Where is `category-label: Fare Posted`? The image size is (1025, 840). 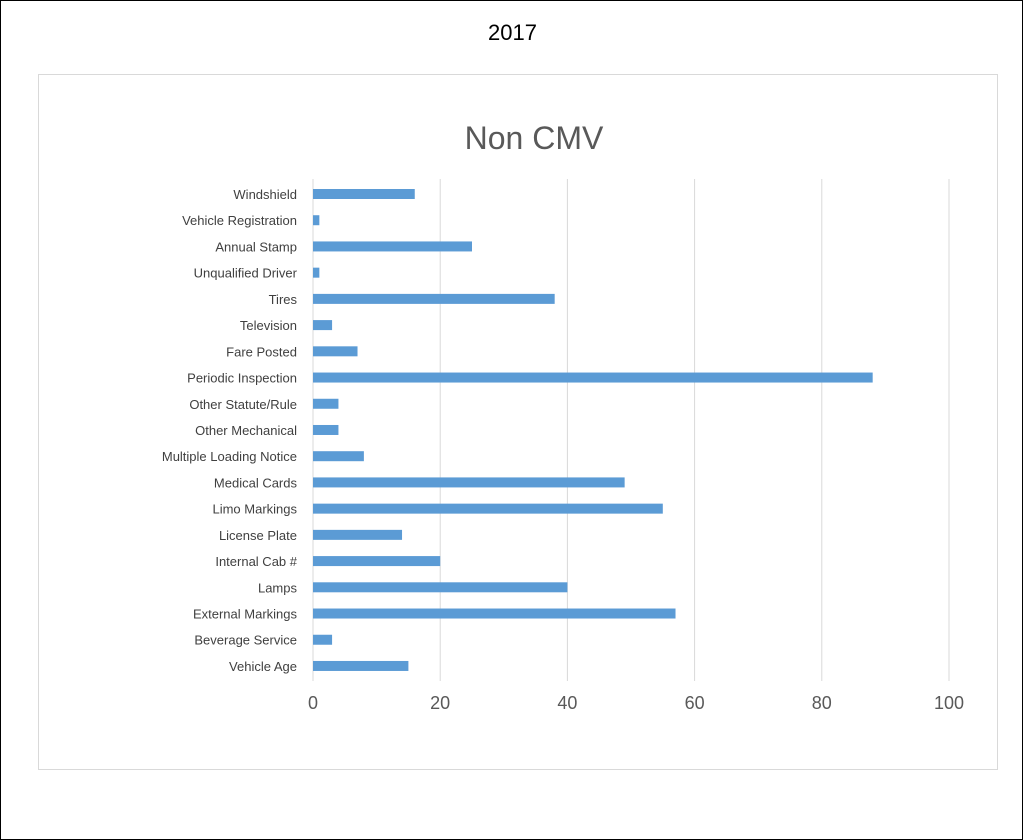 category-label: Fare Posted is located at coordinates (261, 351).